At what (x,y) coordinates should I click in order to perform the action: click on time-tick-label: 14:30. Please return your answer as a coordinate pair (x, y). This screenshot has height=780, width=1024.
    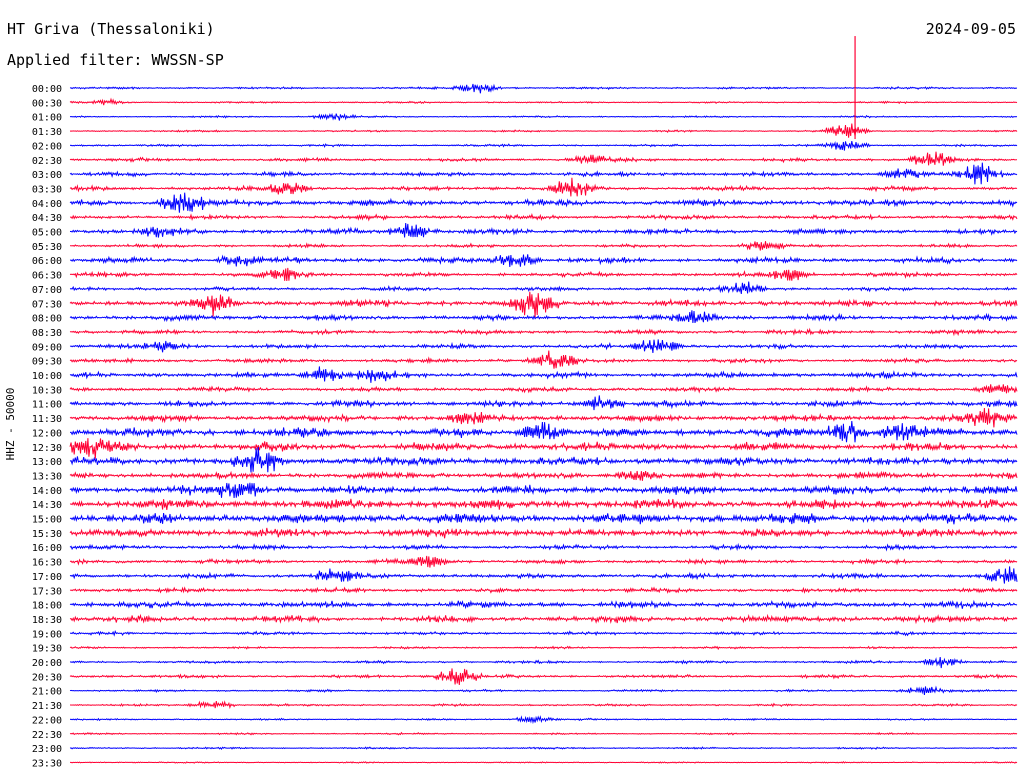
    Looking at the image, I should click on (47, 505).